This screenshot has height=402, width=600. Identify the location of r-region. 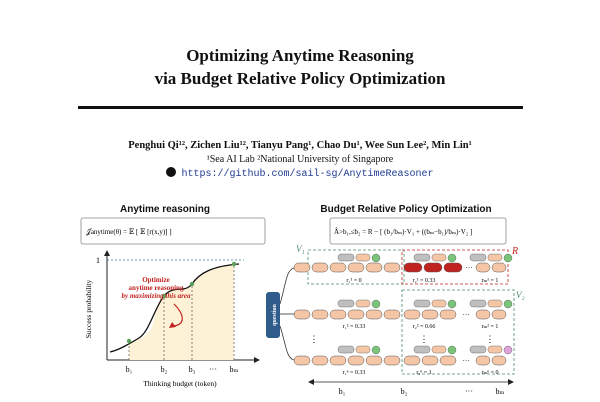
(455, 267).